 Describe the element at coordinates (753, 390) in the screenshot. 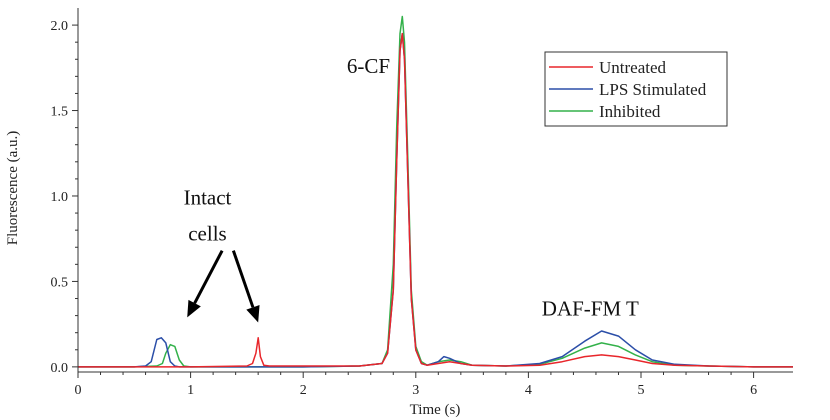

I see `x-tick-label: 6` at that location.